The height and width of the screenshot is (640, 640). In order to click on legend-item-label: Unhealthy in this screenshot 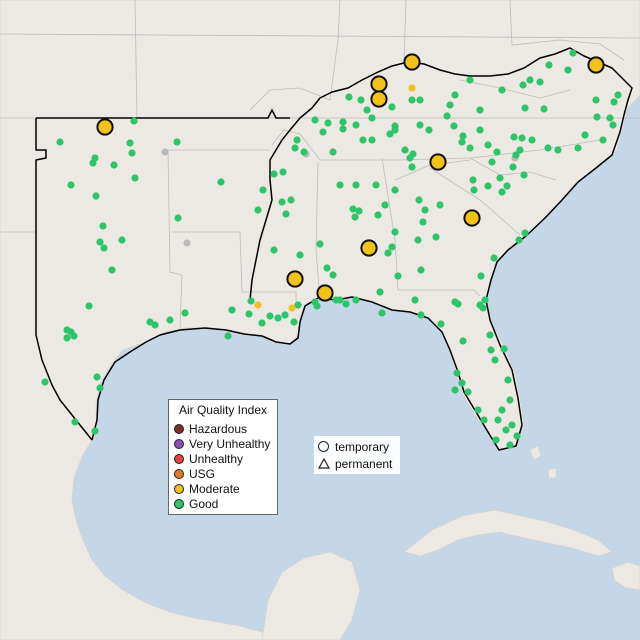, I will do `click(216, 459)`.